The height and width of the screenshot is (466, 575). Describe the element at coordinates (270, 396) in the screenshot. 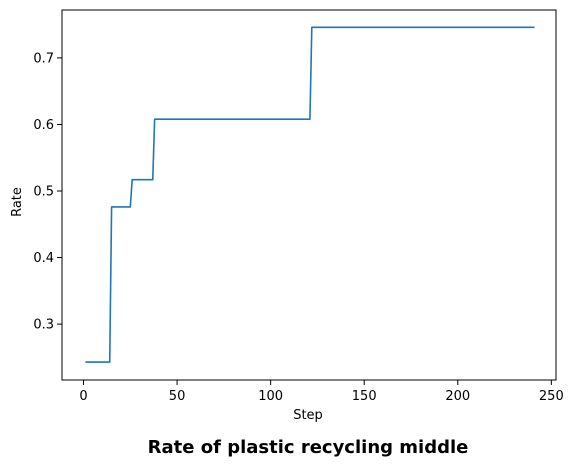

I see `x-tick-label: 100` at that location.